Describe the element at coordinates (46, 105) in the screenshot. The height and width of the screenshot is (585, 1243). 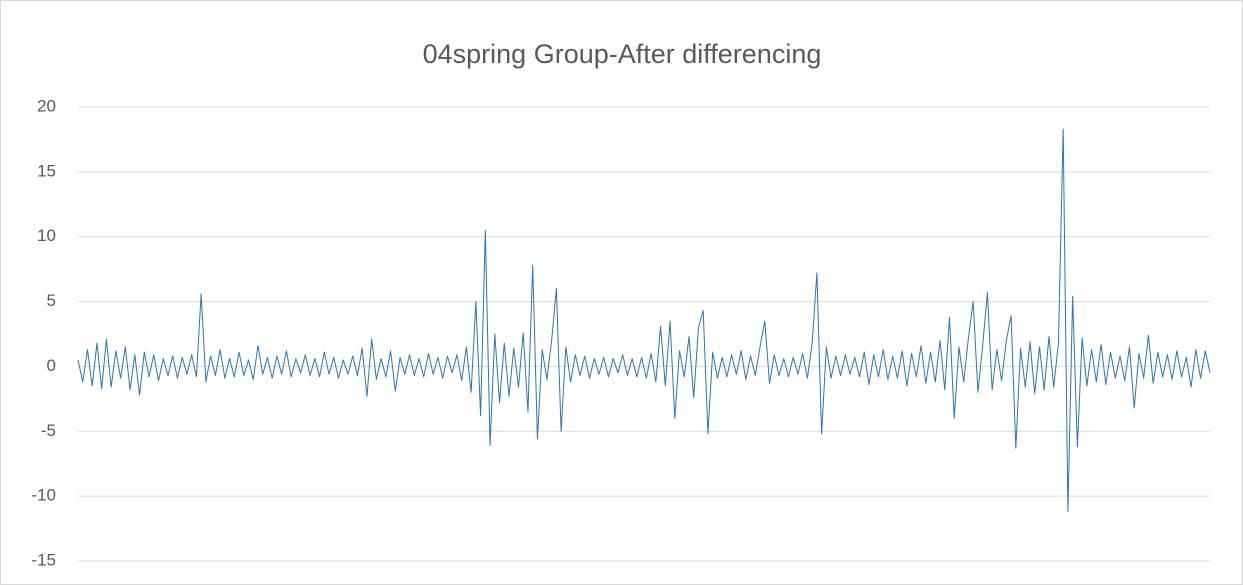
I see `y-tick-label: 20` at that location.